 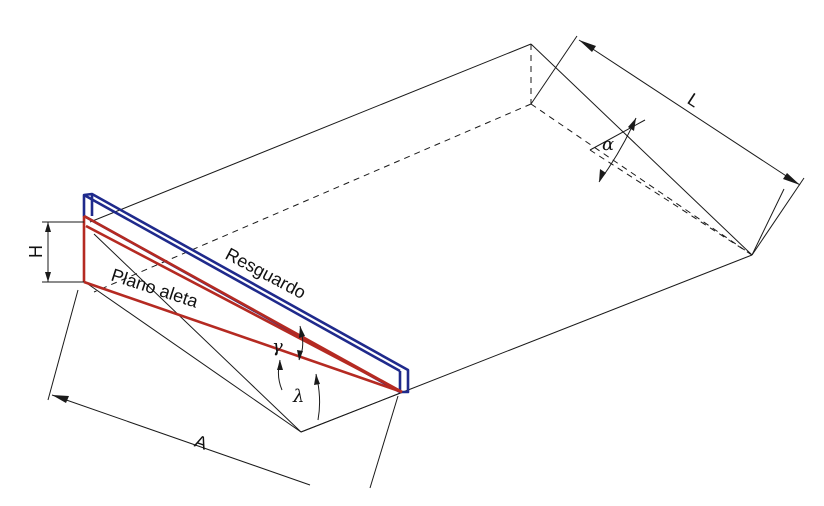 I want to click on L-extension-bottom, so click(x=778, y=216).